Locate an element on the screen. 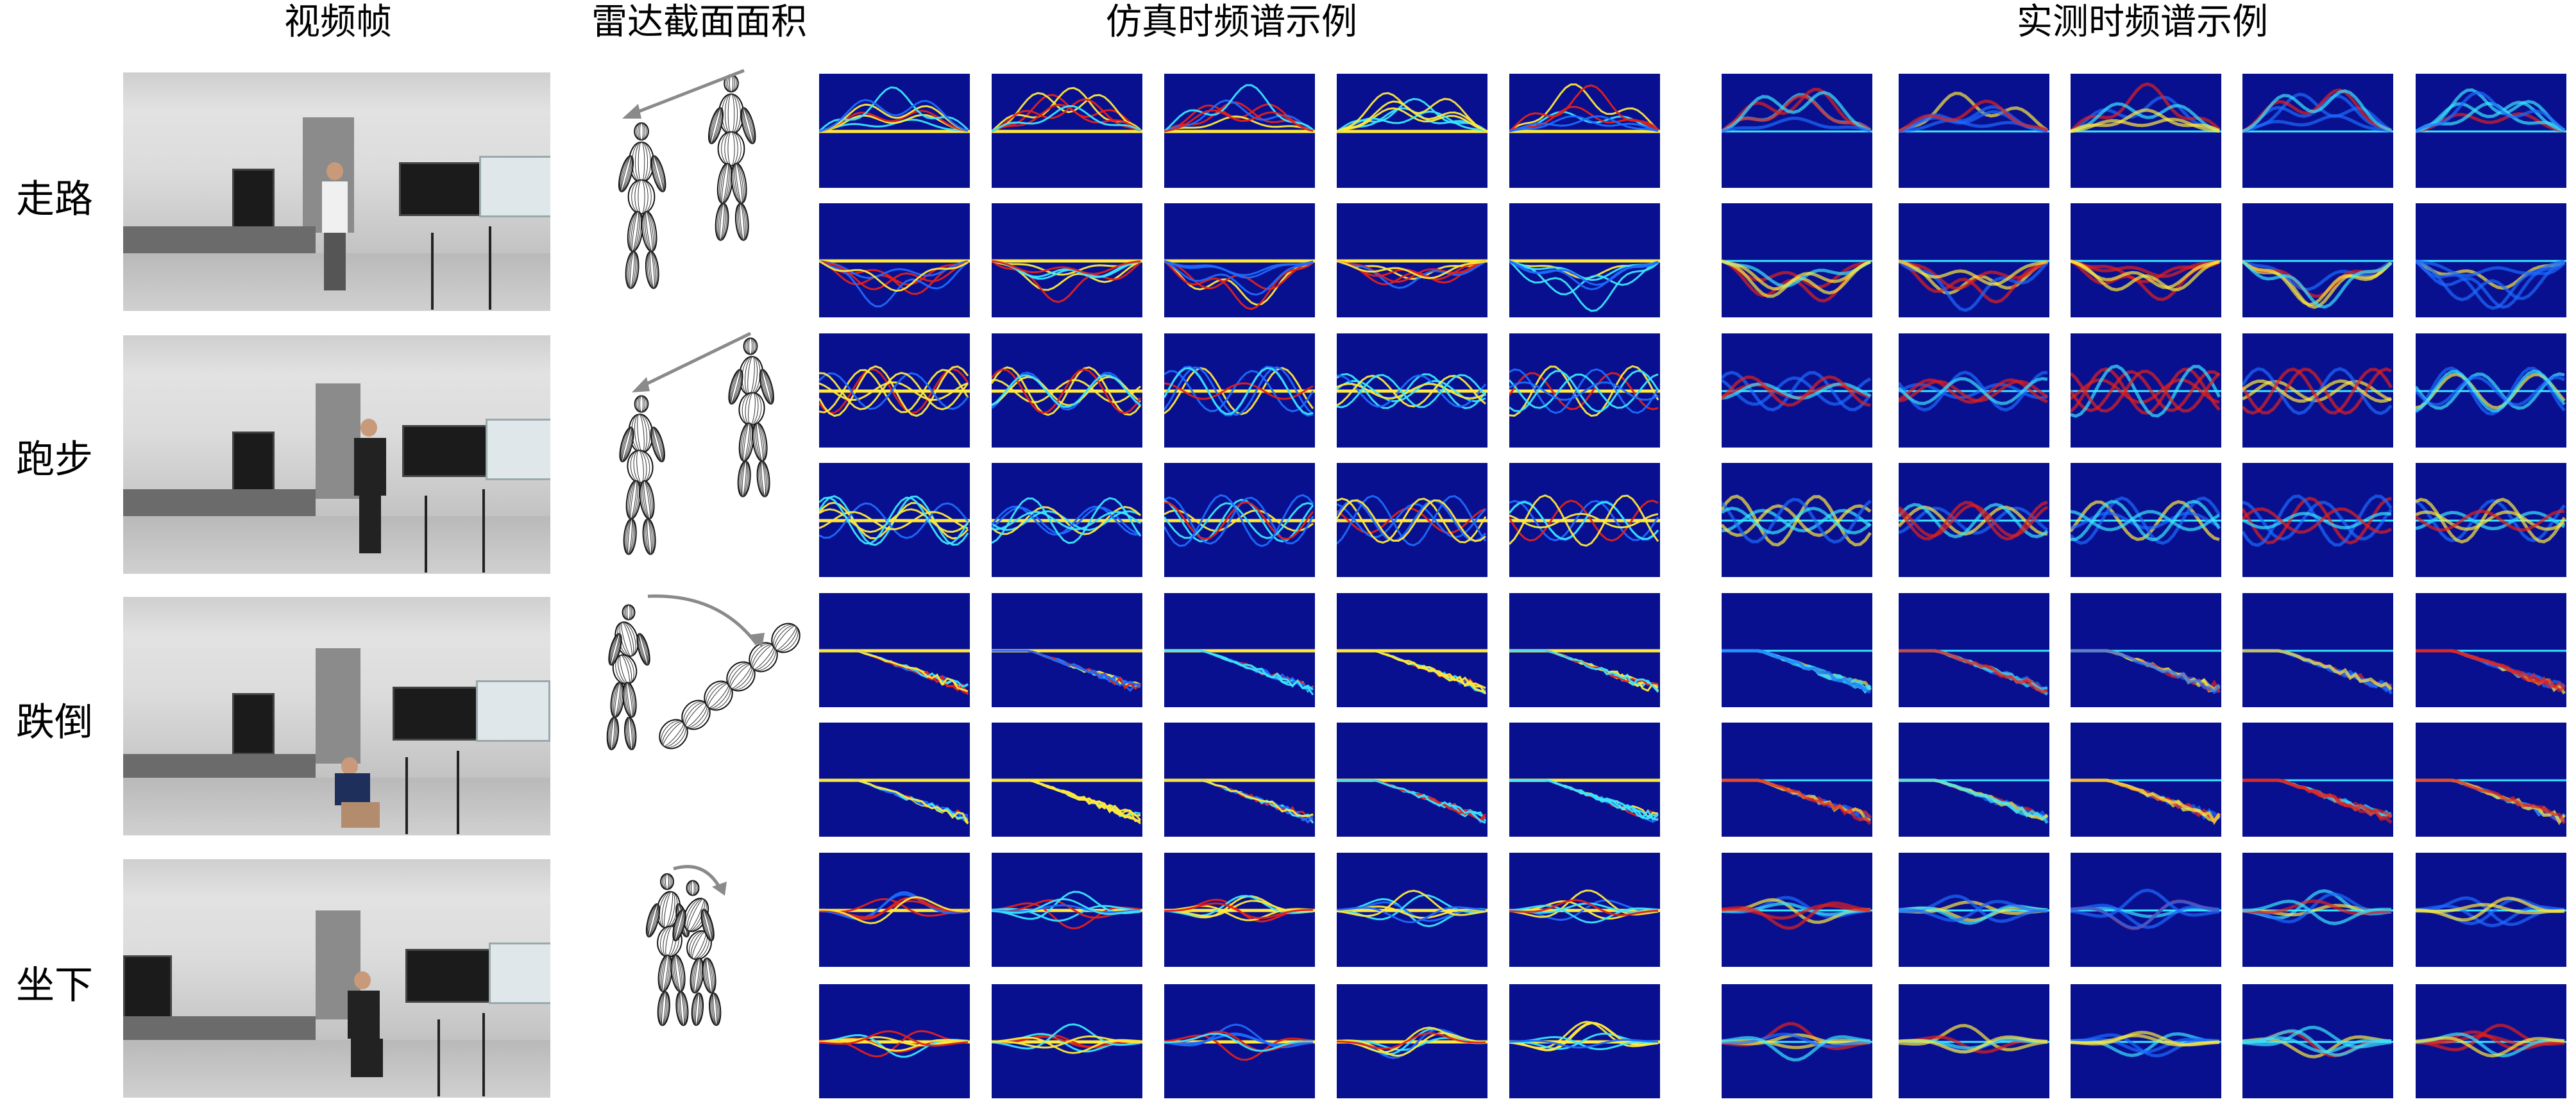 The height and width of the screenshot is (1106, 2576). header-simulated: 仿真时频谱示例 is located at coordinates (1231, 22).